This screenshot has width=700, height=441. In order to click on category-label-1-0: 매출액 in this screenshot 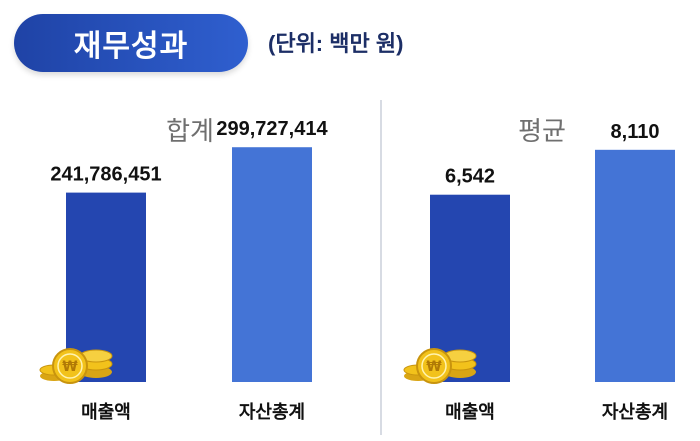, I will do `click(470, 412)`.